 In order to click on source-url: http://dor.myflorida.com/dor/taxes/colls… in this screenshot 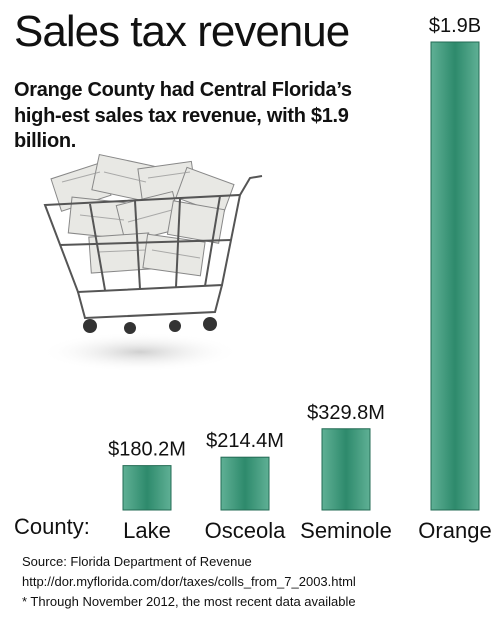, I will do `click(189, 582)`.